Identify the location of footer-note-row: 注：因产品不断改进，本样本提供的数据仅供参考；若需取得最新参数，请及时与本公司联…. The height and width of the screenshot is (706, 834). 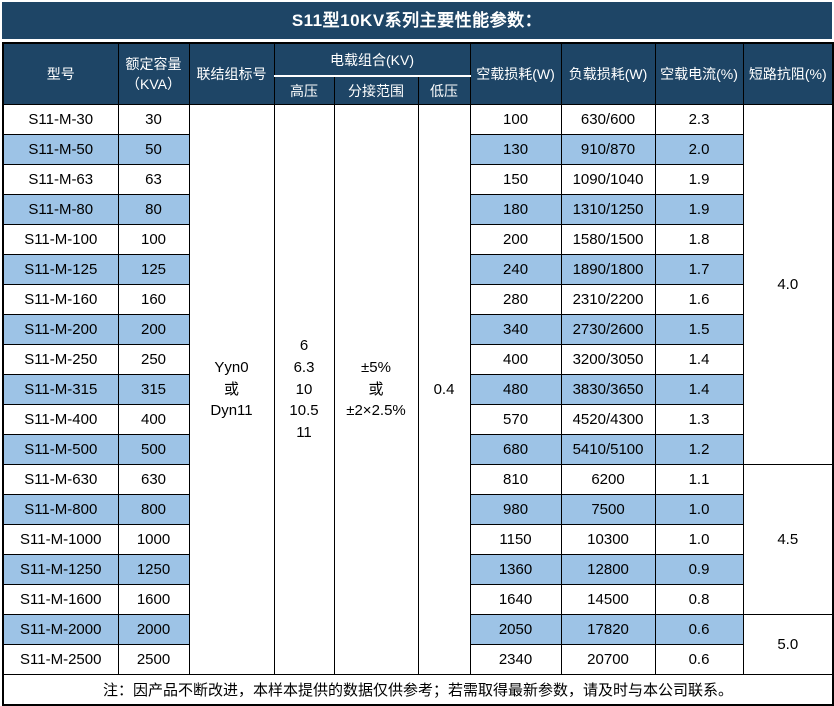
(418, 690).